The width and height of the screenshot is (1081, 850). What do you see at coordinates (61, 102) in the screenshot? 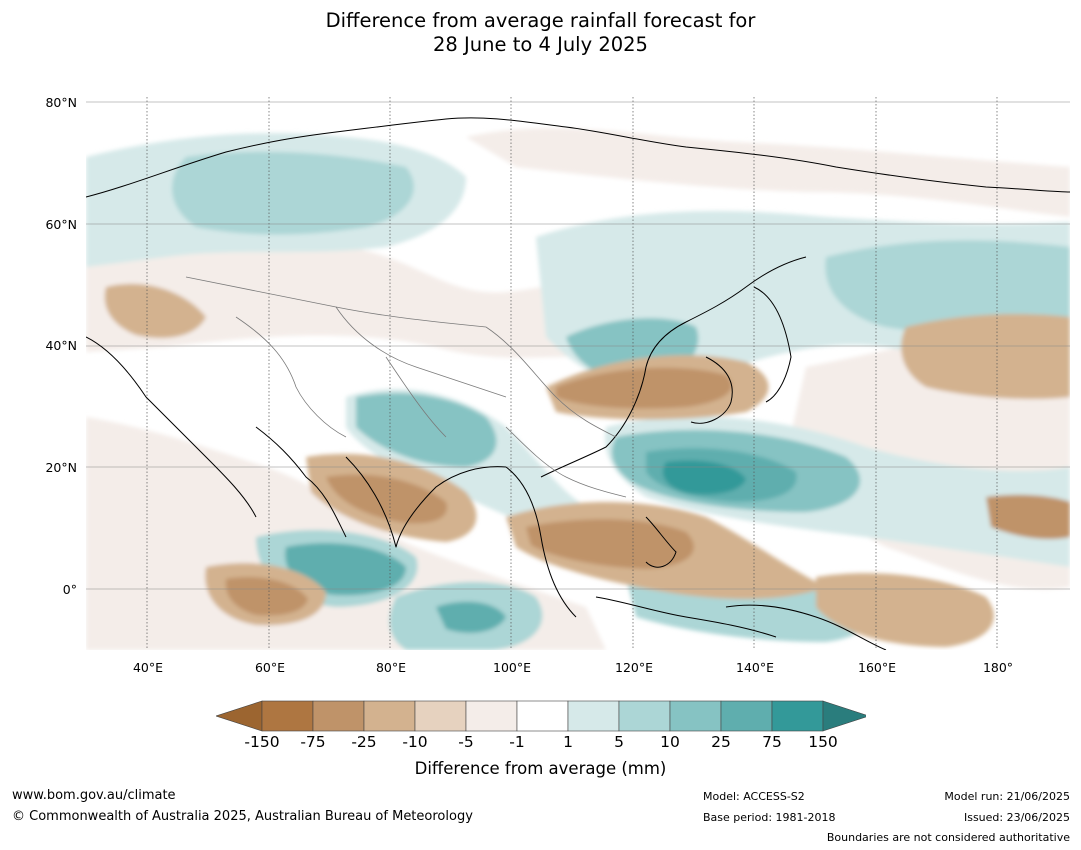
I see `lat-label-80n: 80°N` at bounding box center [61, 102].